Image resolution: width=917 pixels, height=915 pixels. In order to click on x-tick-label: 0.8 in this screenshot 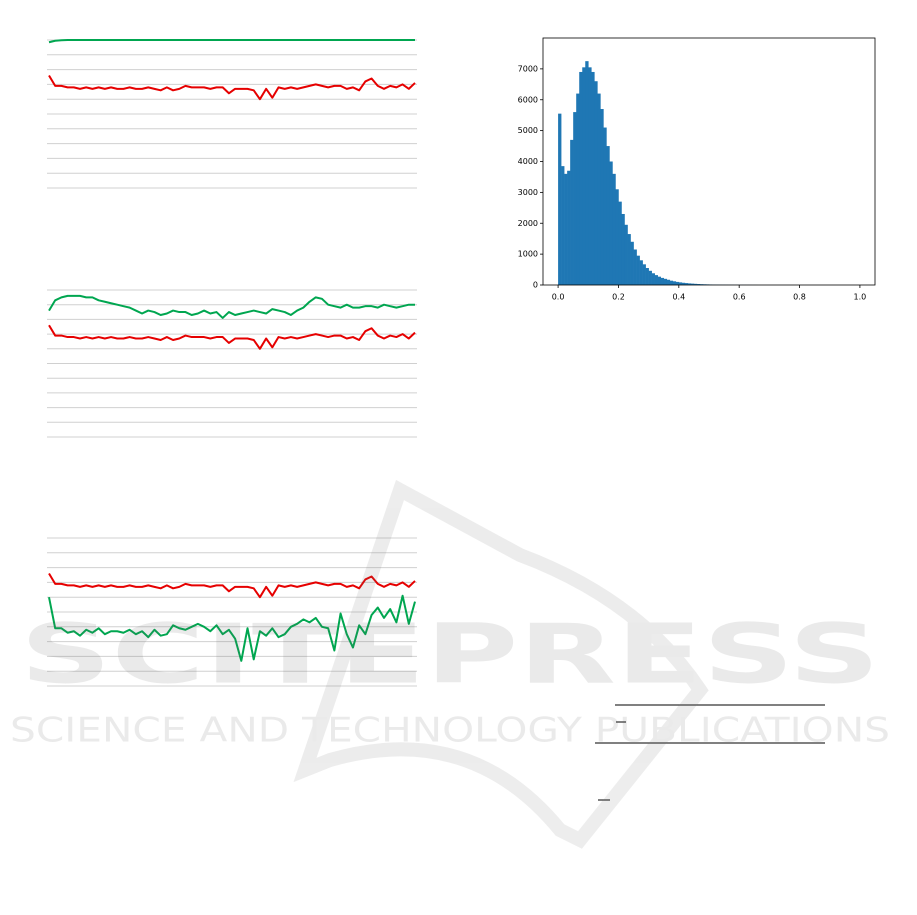, I will do `click(799, 297)`.